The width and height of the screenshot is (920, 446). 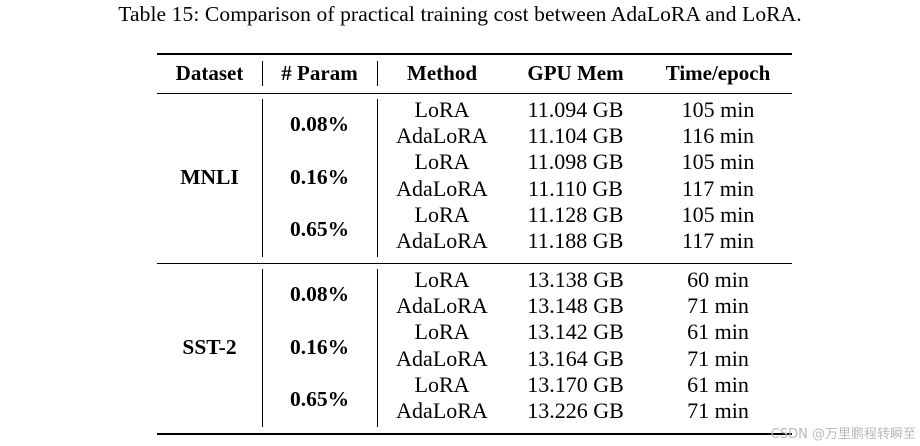 I want to click on header-dataset: Dataset, so click(x=209, y=73).